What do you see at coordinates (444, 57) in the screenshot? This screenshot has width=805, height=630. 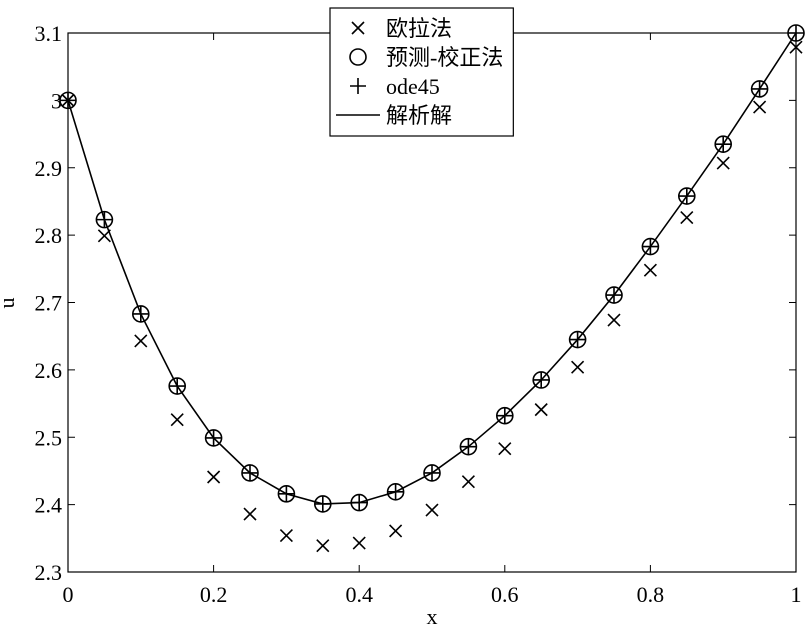 I see `legend-label: 预测-校正法` at bounding box center [444, 57].